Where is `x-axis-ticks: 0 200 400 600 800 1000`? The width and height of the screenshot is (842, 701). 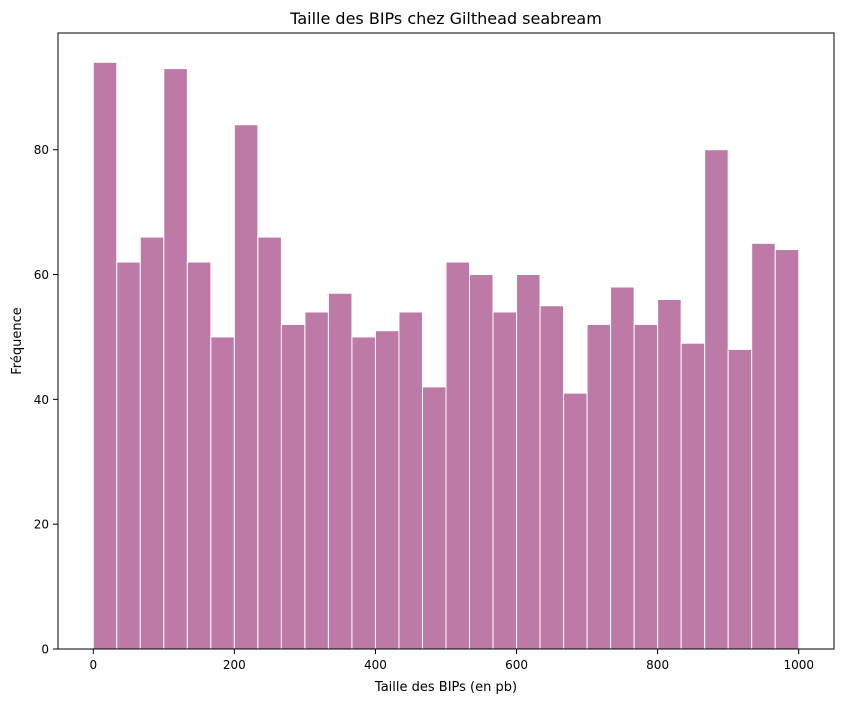 x-axis-ticks: 0 200 400 600 800 1000 is located at coordinates (451, 660).